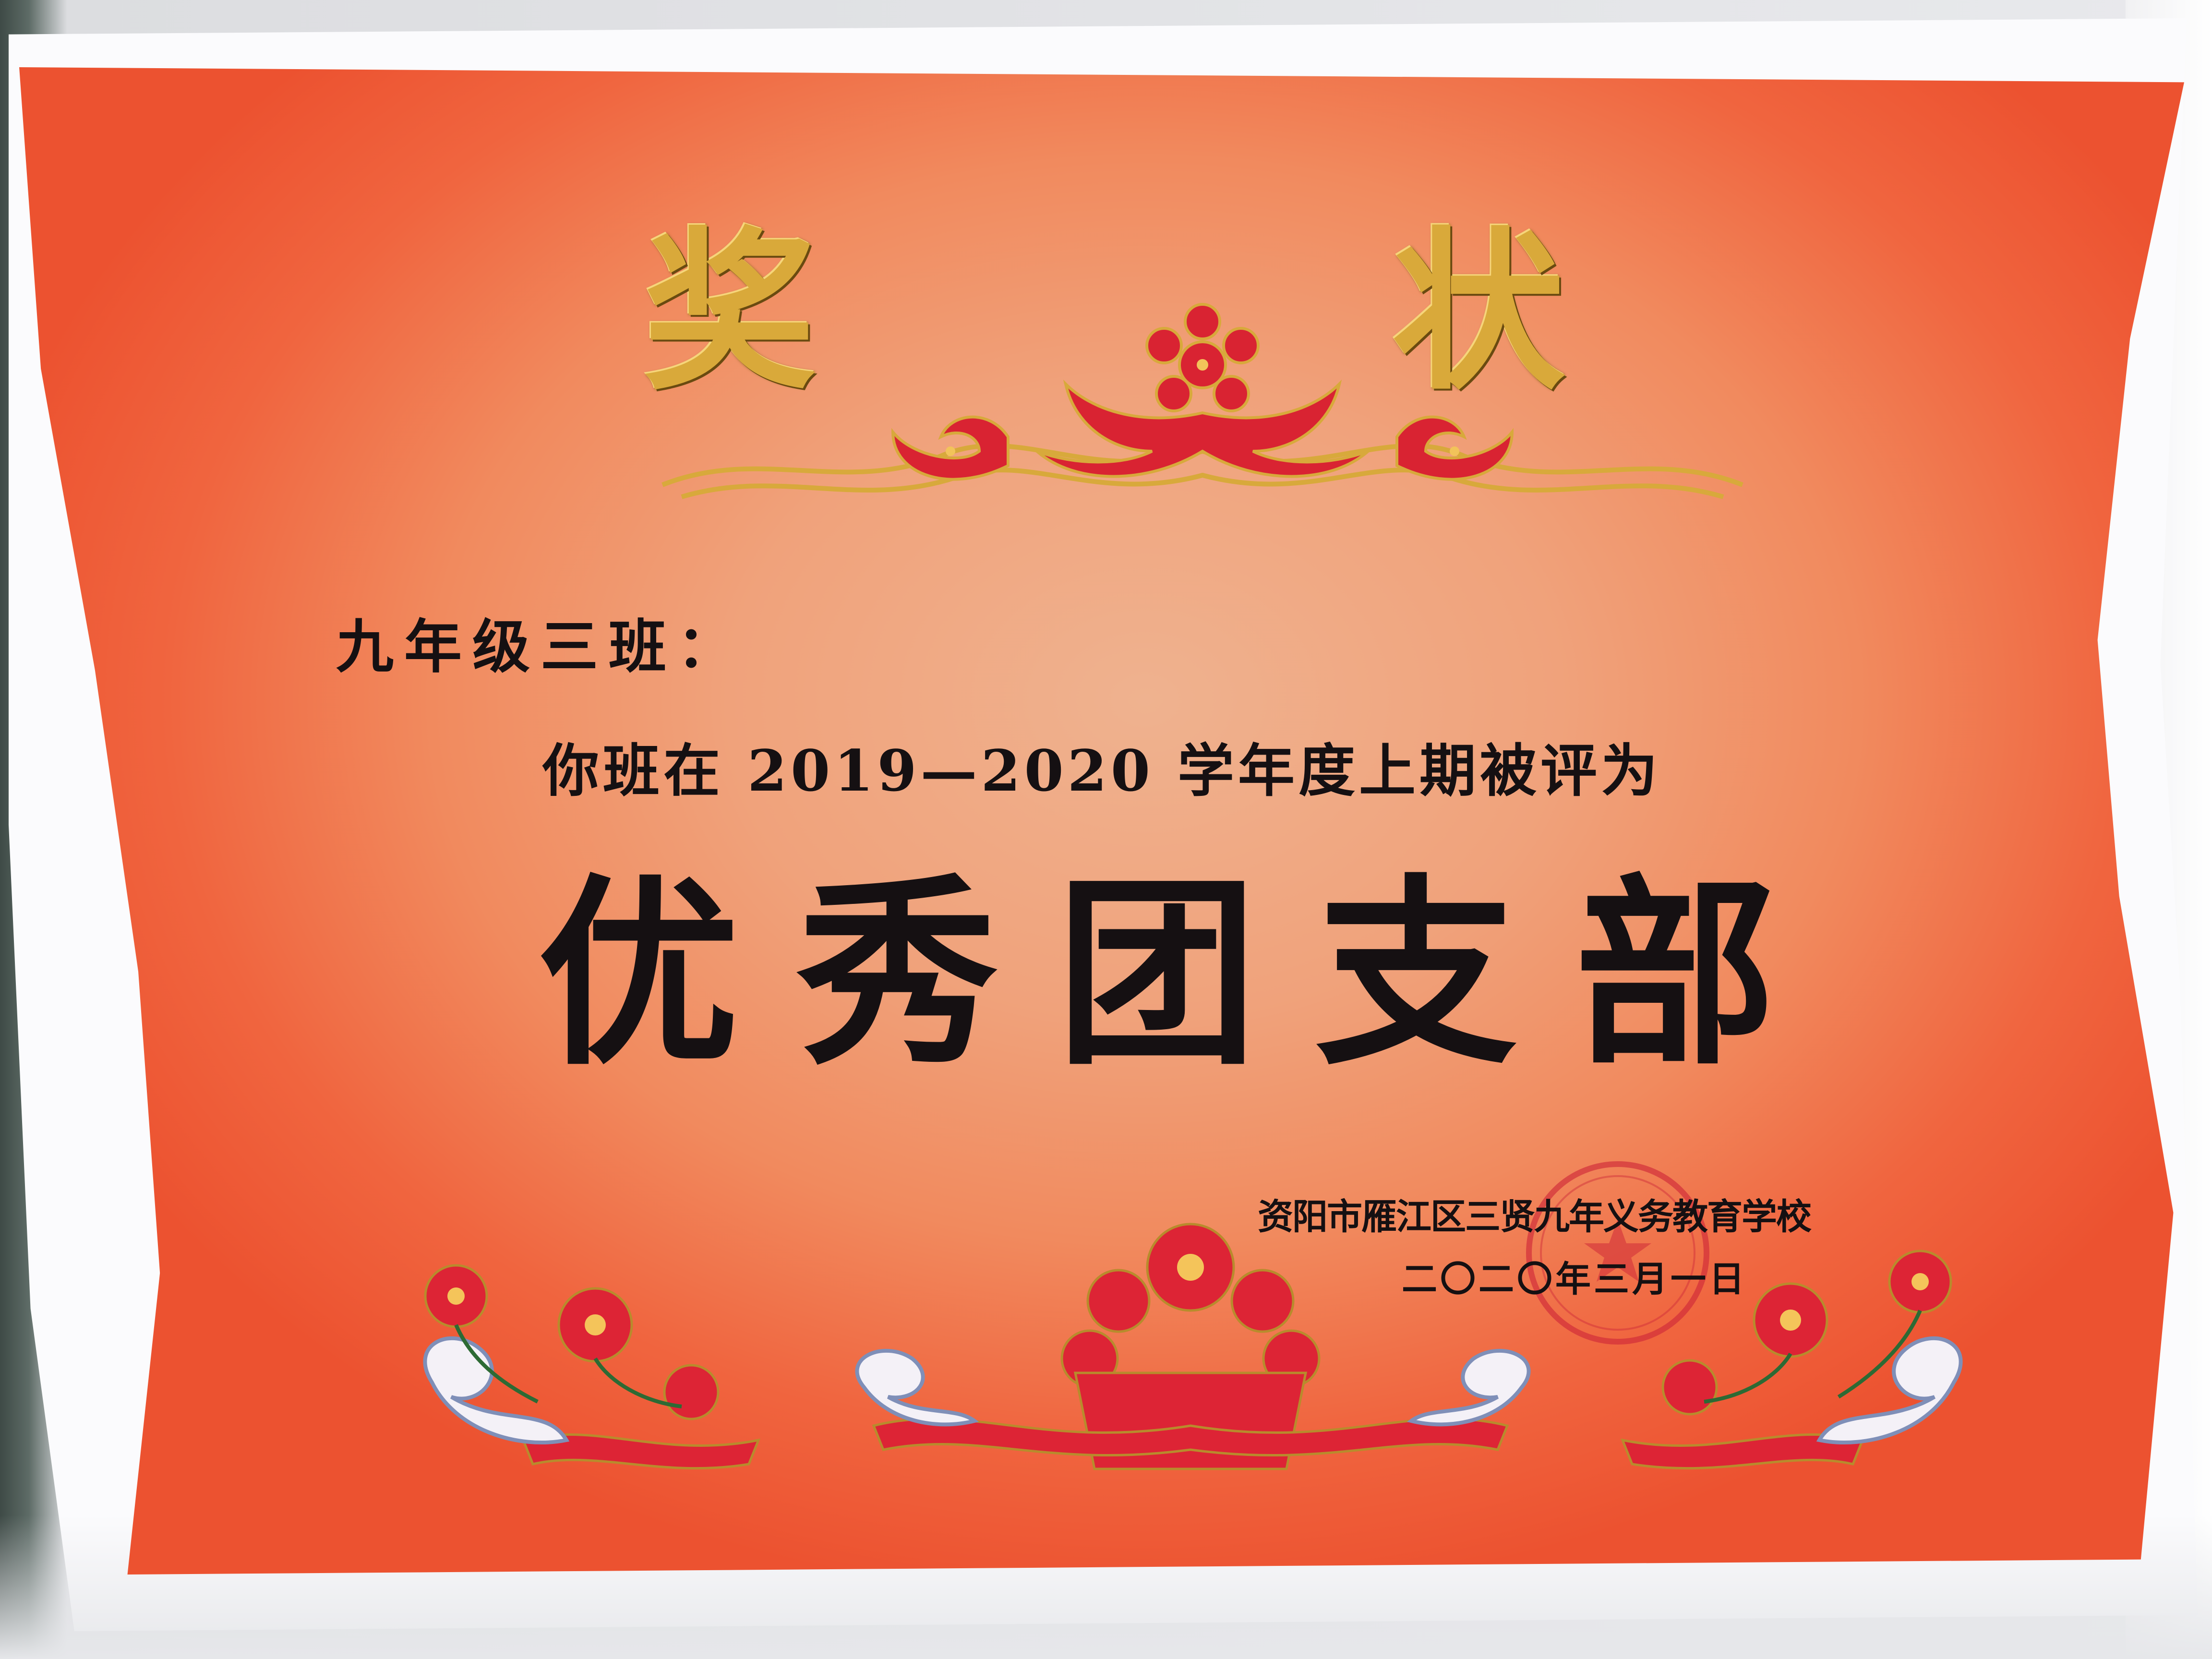 The width and height of the screenshot is (2212, 1659). I want to click on issue-date: 二〇二〇年三月一日, so click(1574, 1279).